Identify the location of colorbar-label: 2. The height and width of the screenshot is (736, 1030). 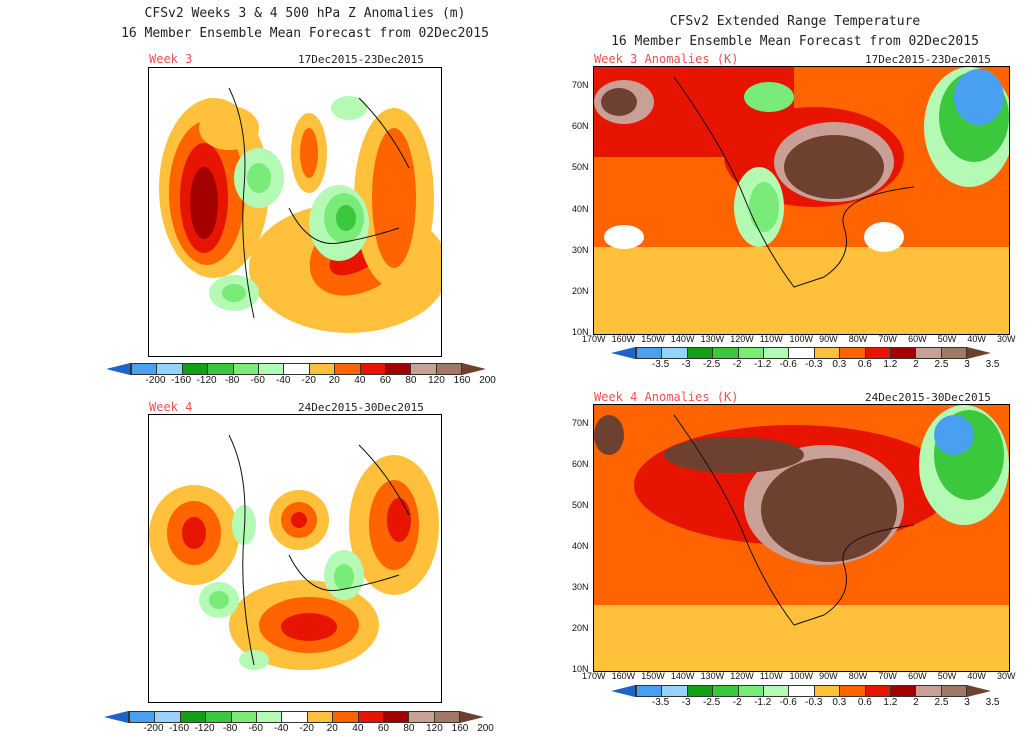
(916, 702).